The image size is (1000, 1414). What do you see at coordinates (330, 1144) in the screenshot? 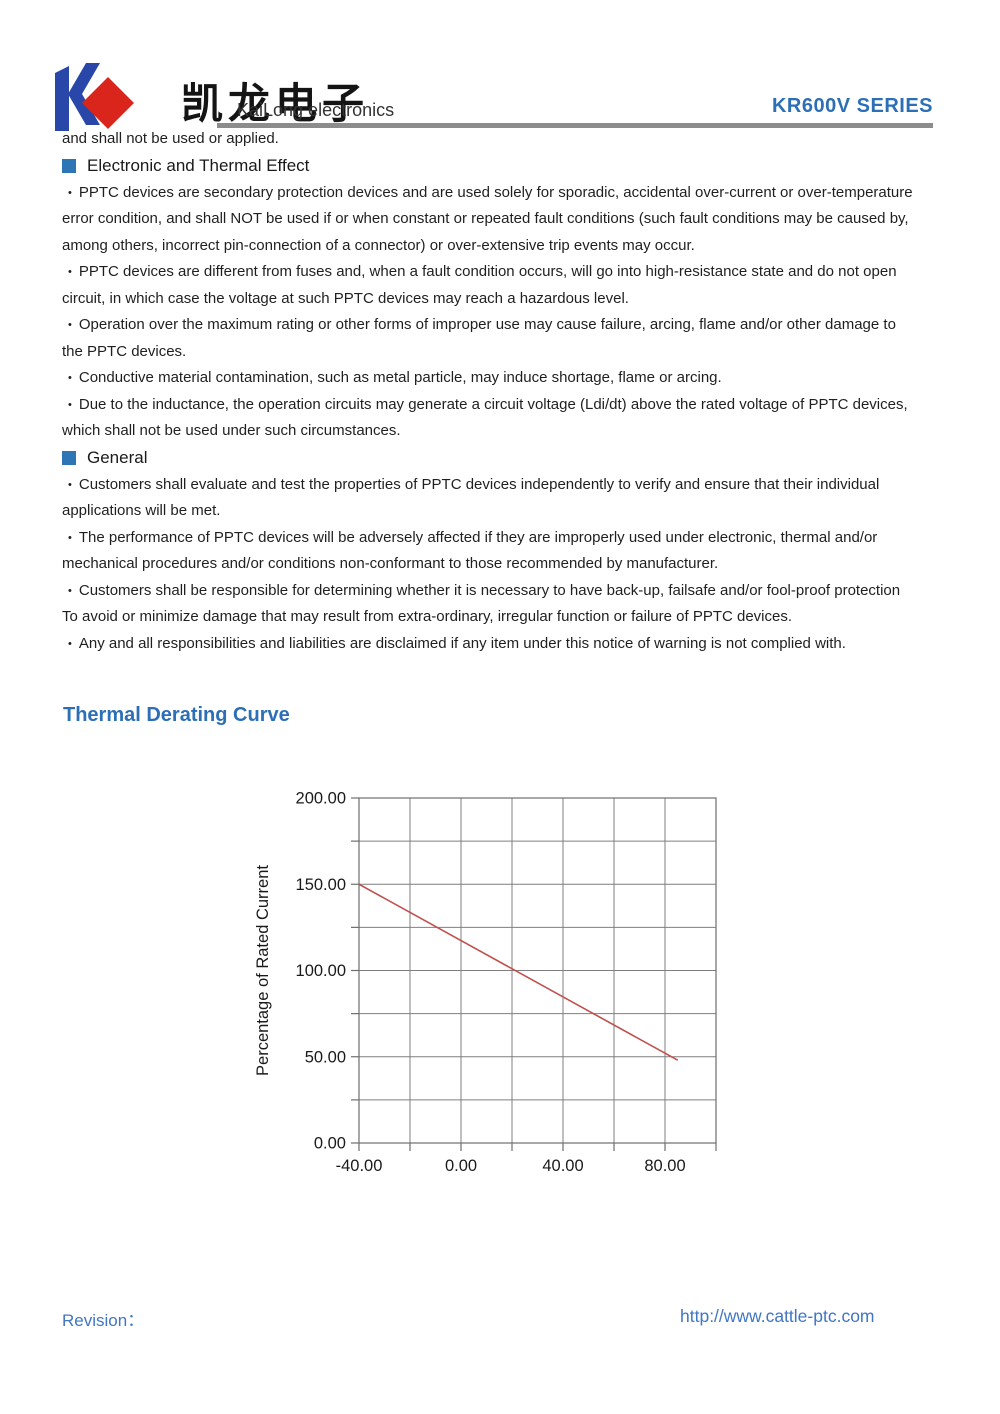
I see `y-tick-label: 0.00` at bounding box center [330, 1144].